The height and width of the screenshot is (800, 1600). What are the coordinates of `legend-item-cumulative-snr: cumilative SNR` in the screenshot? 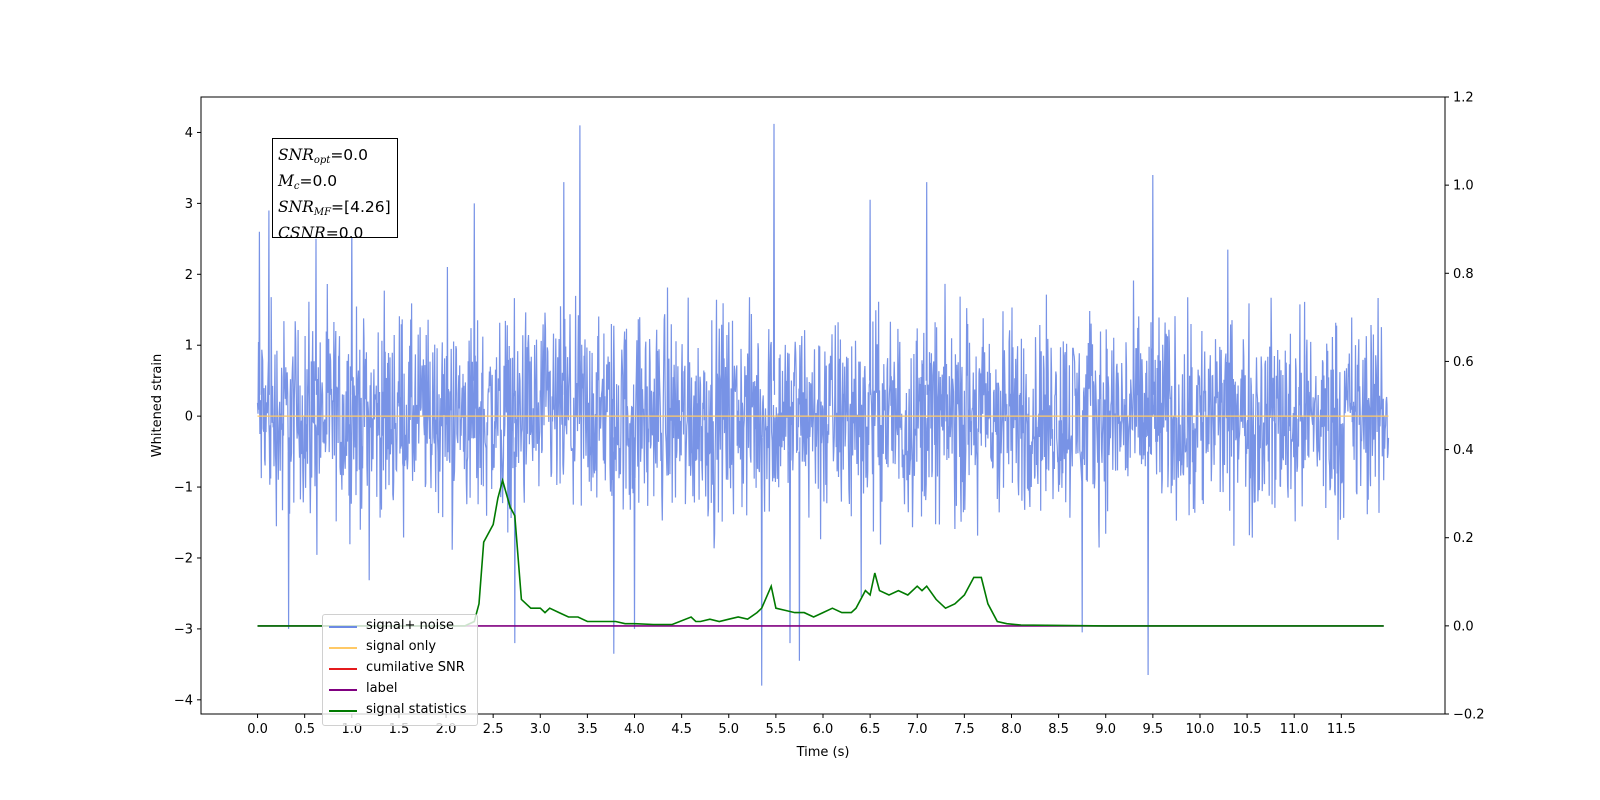 It's located at (401, 669).